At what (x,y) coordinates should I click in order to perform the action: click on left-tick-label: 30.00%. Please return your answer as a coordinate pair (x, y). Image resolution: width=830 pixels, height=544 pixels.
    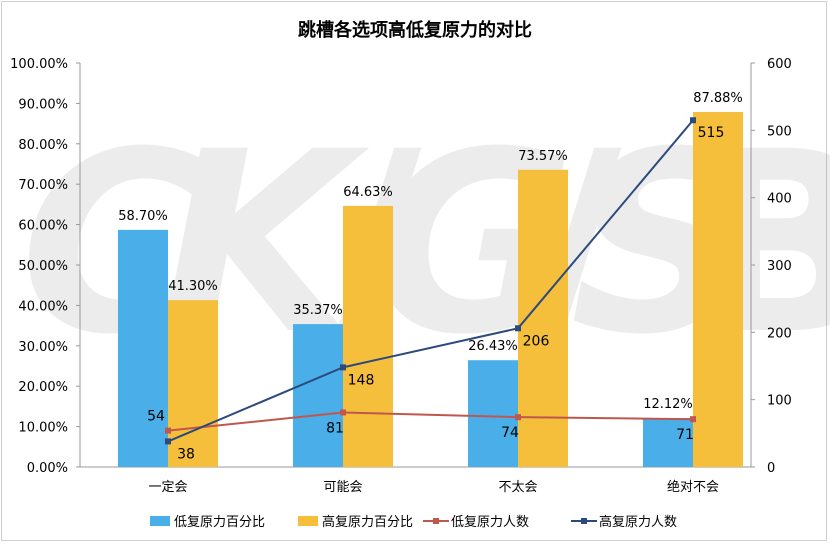
    Looking at the image, I should click on (43, 347).